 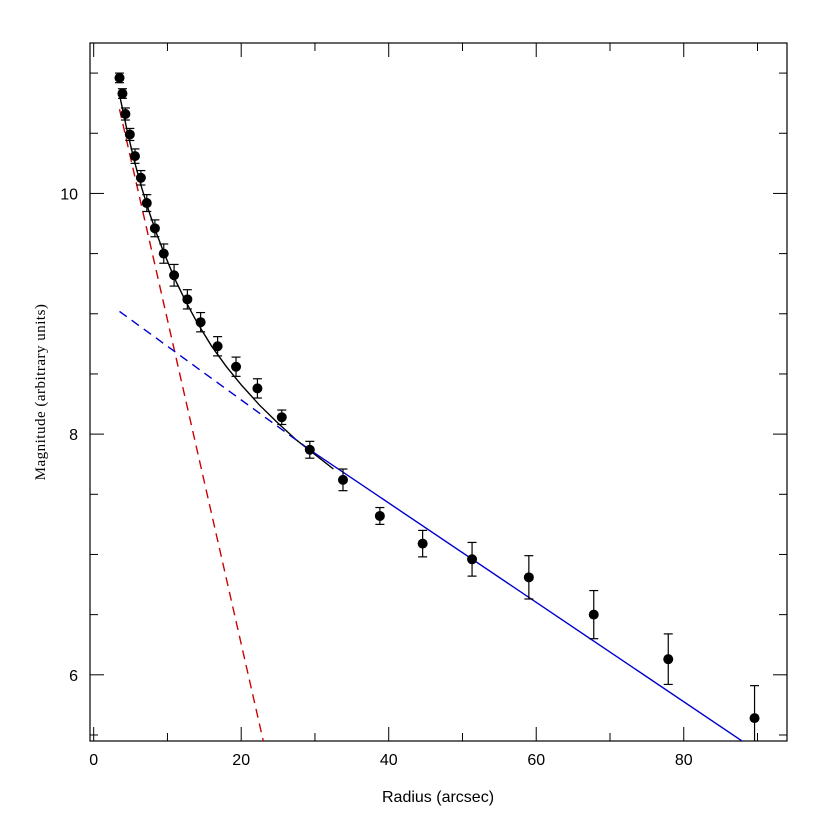 What do you see at coordinates (73, 676) in the screenshot?
I see `y-tick-label: 6` at bounding box center [73, 676].